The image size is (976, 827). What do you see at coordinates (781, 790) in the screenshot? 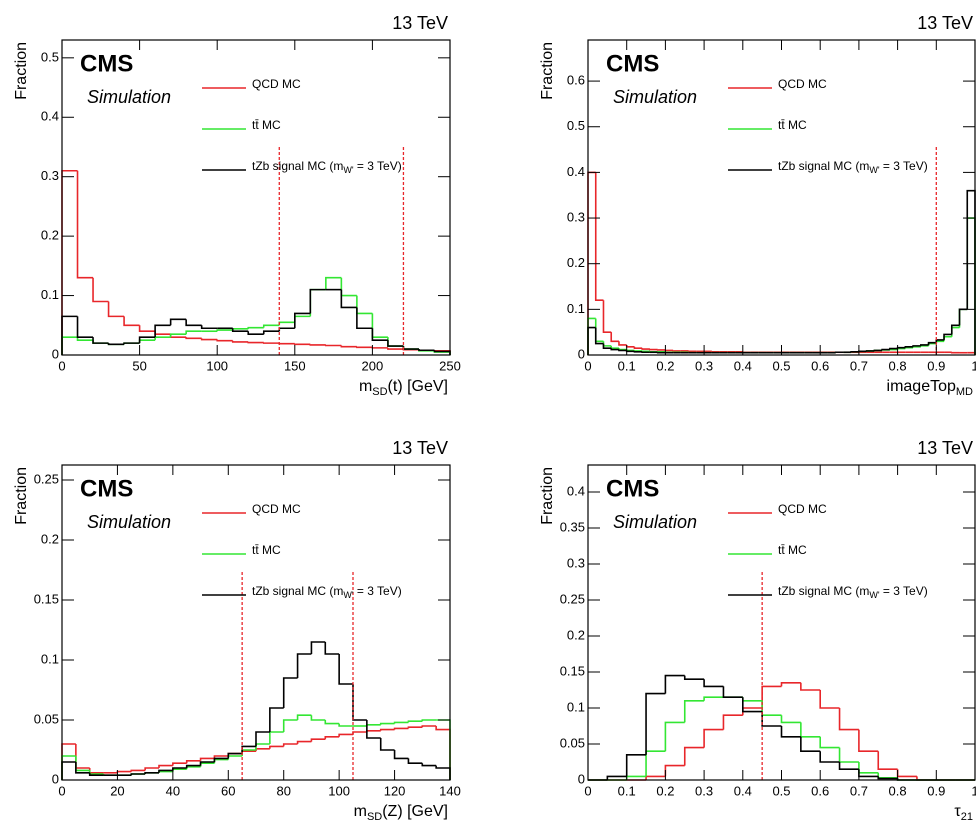
I see `x-tick-label: 0.5` at bounding box center [781, 790].